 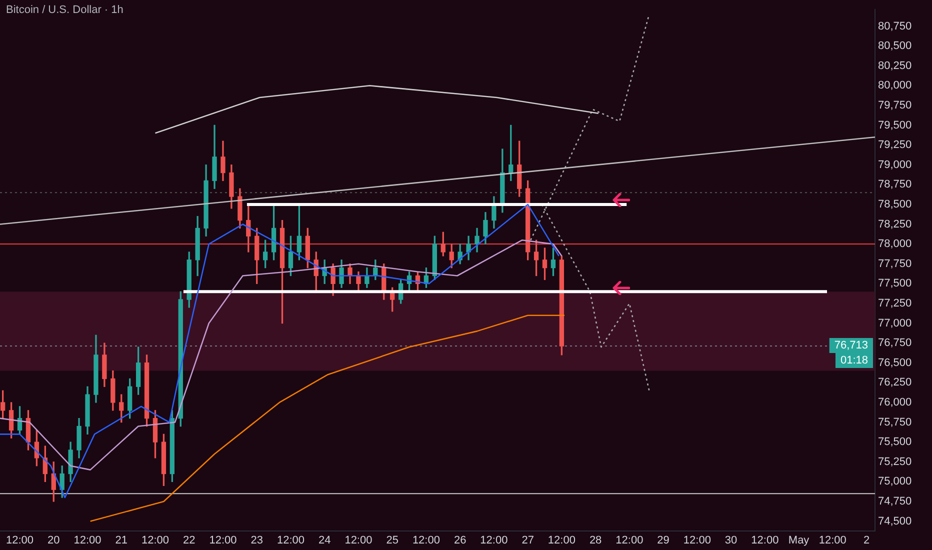 What do you see at coordinates (895, 164) in the screenshot?
I see `y-tick-label: 79,000` at bounding box center [895, 164].